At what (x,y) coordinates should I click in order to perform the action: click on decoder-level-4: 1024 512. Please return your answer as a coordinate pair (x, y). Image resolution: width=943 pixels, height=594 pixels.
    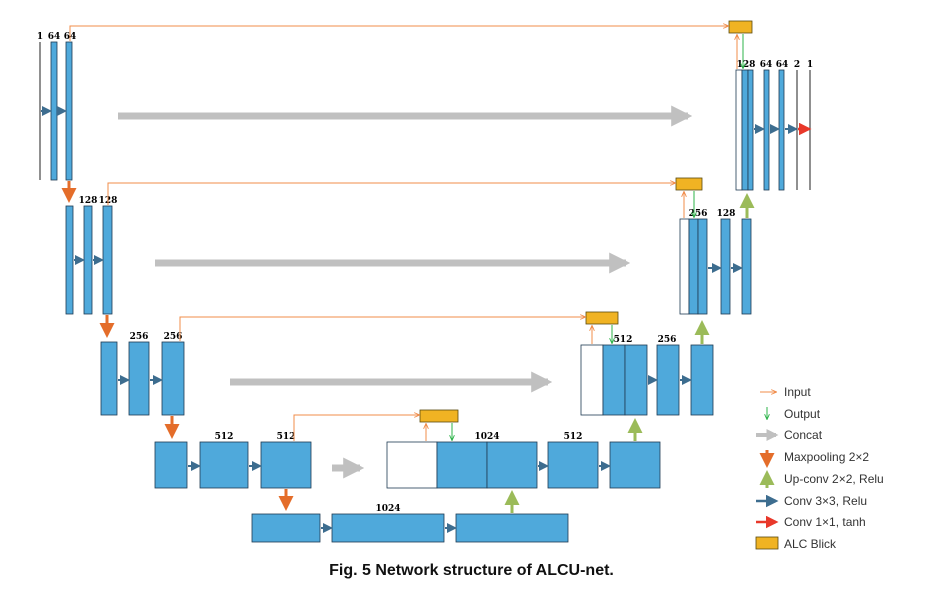
    Looking at the image, I should click on (523, 460).